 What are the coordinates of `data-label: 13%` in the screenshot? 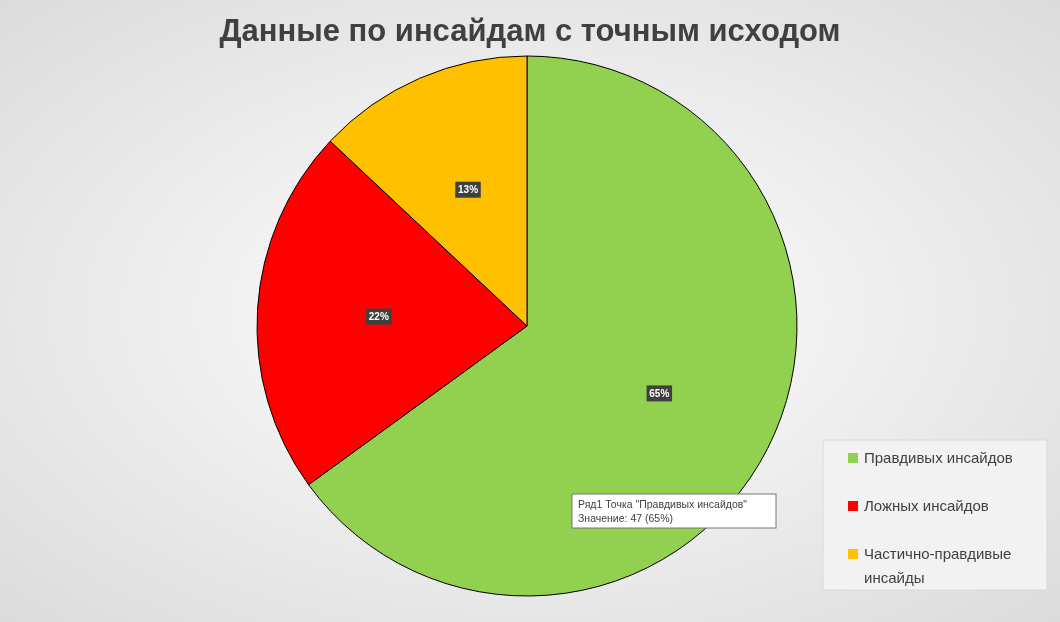 It's located at (468, 190).